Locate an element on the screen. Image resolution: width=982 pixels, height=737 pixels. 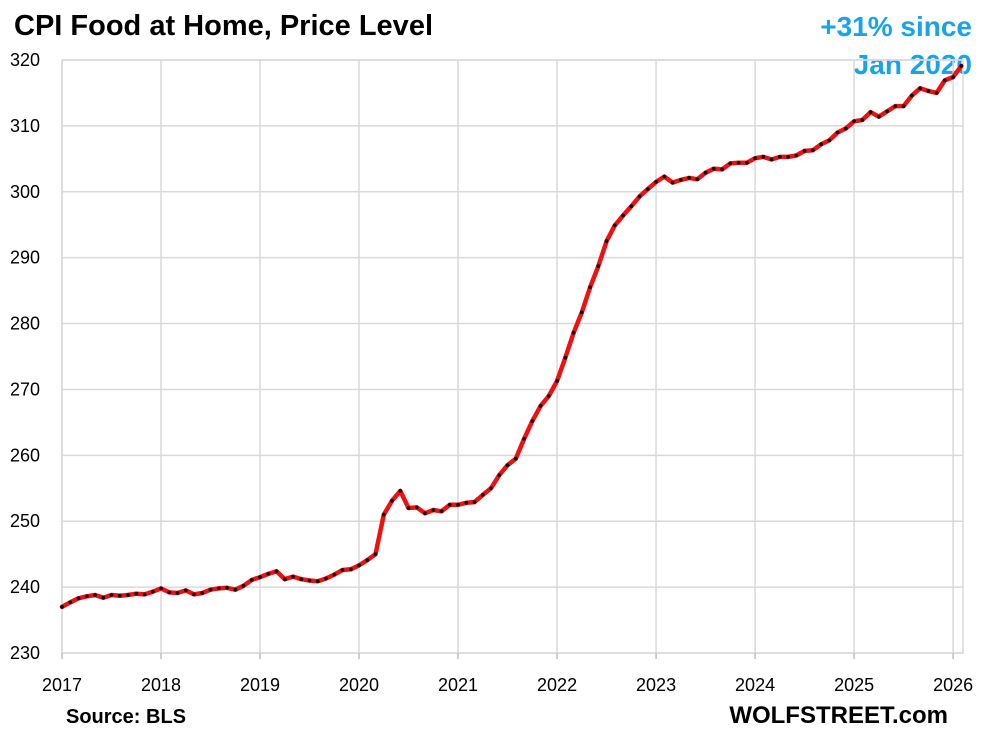
source-label: Source: BLS is located at coordinates (126, 717).